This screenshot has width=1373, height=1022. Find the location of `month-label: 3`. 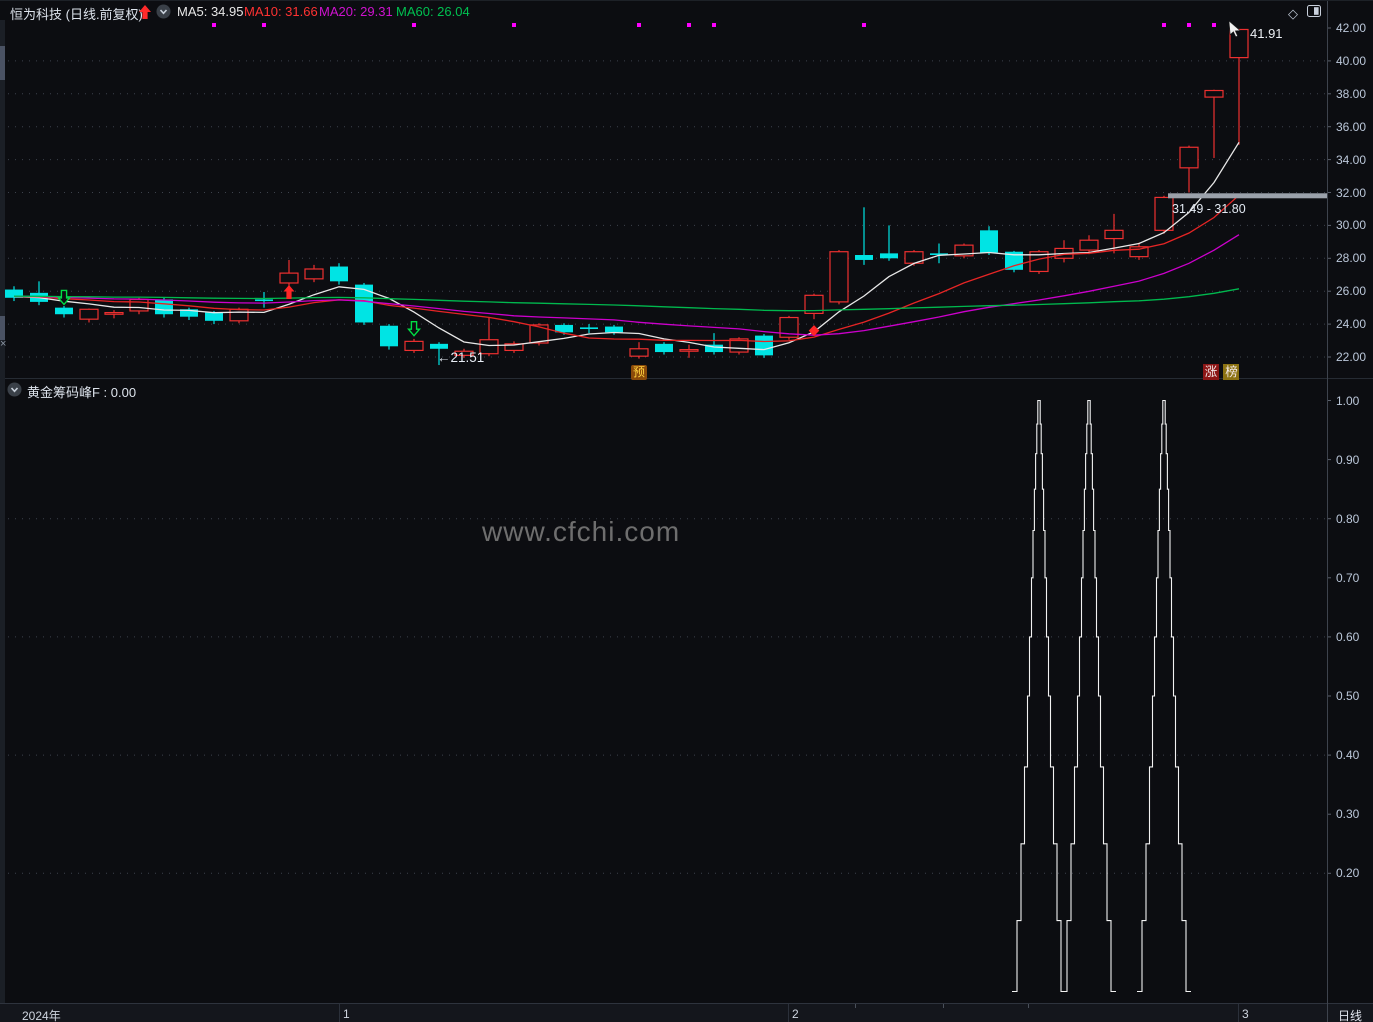

month-label: 3 is located at coordinates (1245, 1014).